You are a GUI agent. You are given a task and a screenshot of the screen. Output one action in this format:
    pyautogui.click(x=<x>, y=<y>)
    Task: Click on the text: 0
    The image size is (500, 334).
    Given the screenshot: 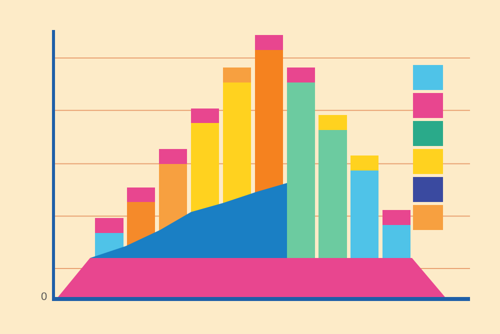 What is the action you would take?
    pyautogui.click(x=44, y=297)
    